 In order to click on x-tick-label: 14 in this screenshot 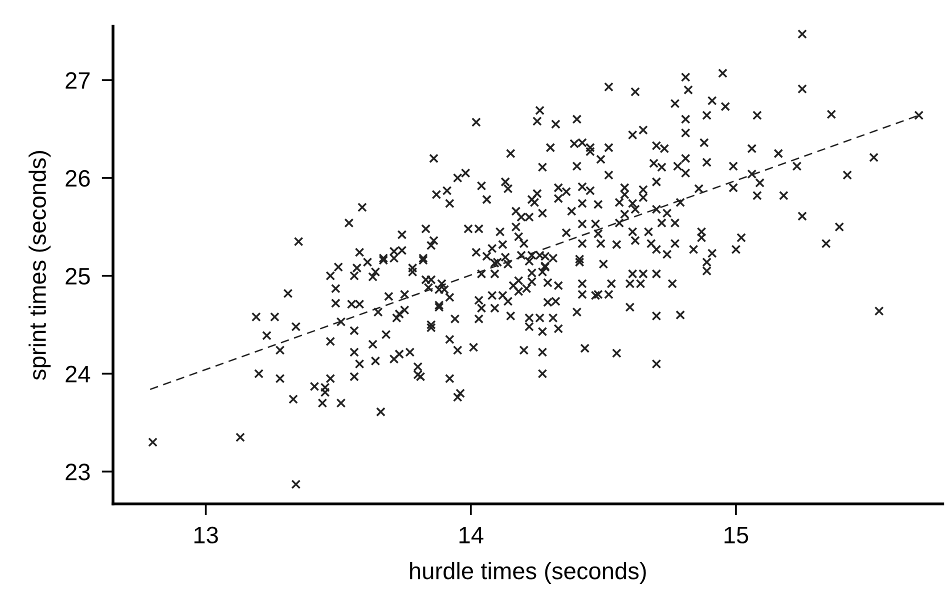, I will do `click(472, 535)`.